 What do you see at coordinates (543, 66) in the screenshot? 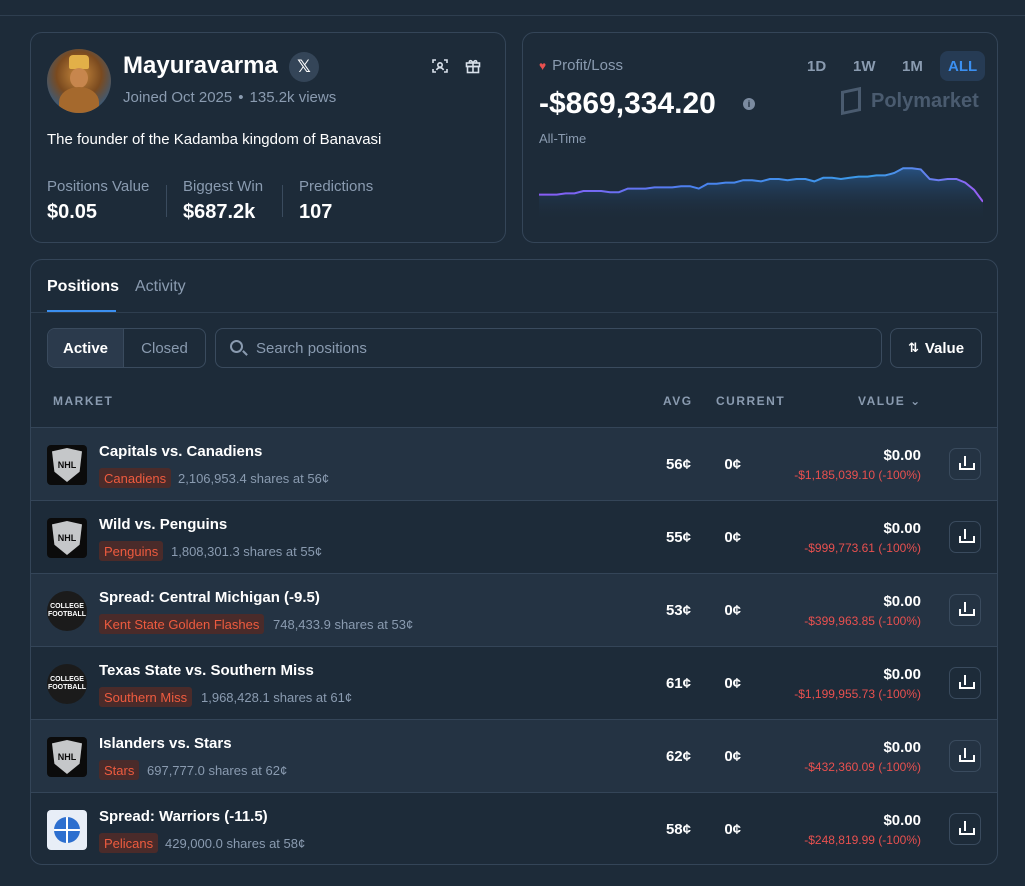
I see `heart-icon: ♥` at bounding box center [543, 66].